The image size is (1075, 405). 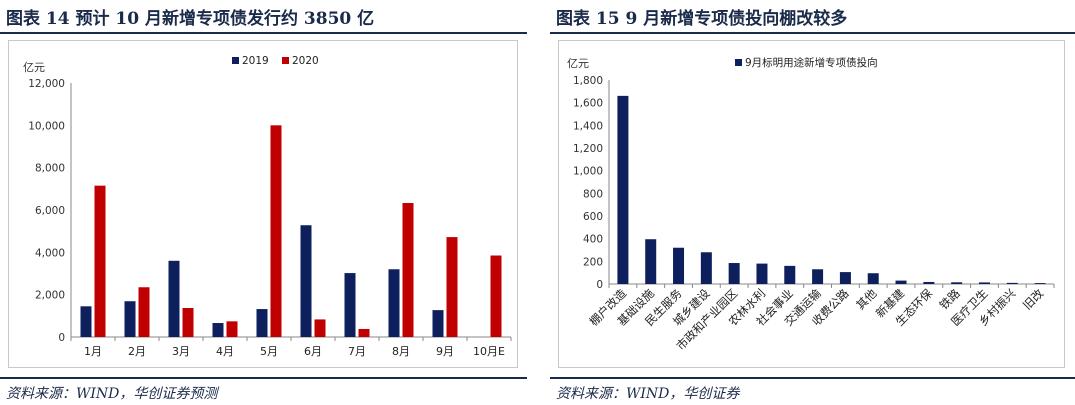 I want to click on bar-9月标明用途新增专项债投向-农林水利, so click(x=762, y=273).